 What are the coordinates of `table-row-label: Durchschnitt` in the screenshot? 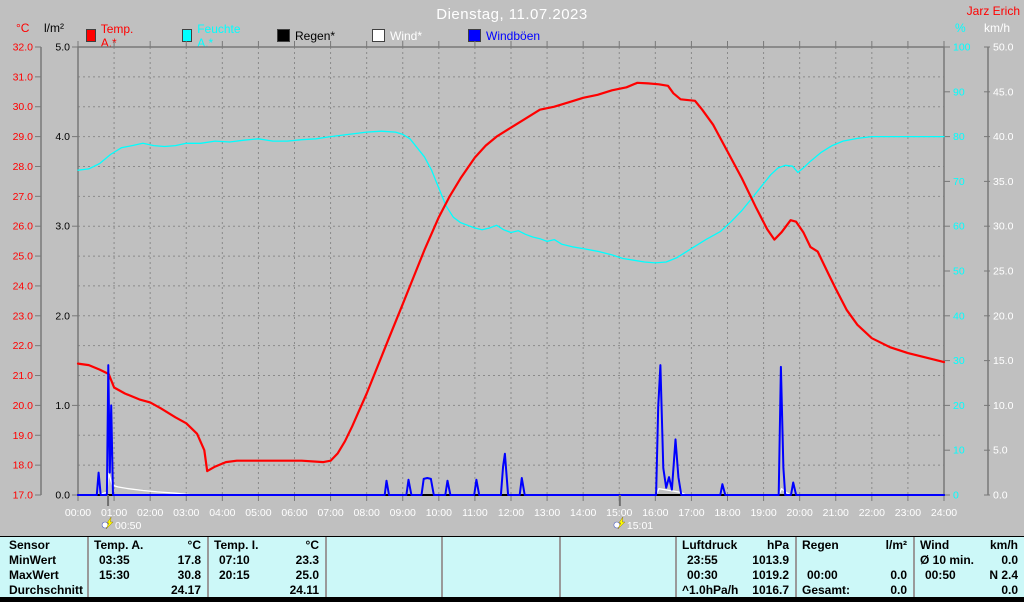 It's located at (46, 590).